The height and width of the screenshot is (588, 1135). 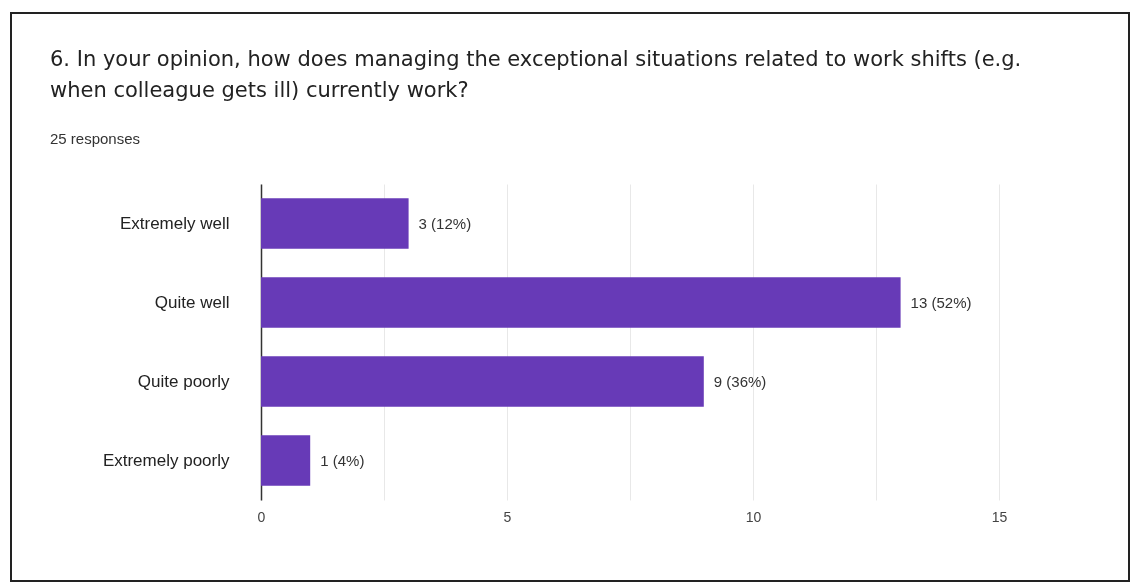 I want to click on y-tick-label: Quite poorly, so click(x=183, y=381).